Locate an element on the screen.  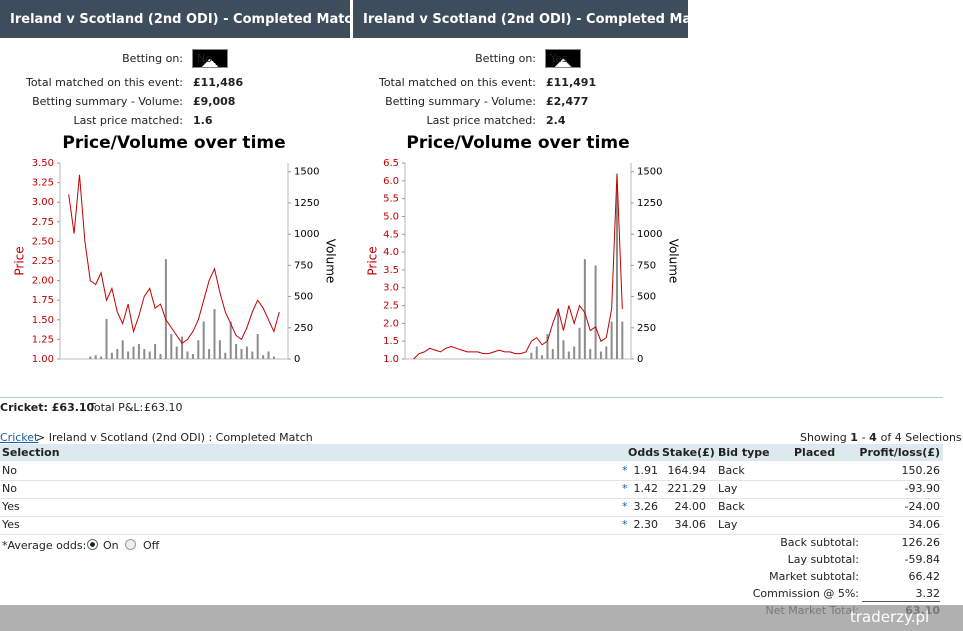
radio-off is located at coordinates (130, 544).